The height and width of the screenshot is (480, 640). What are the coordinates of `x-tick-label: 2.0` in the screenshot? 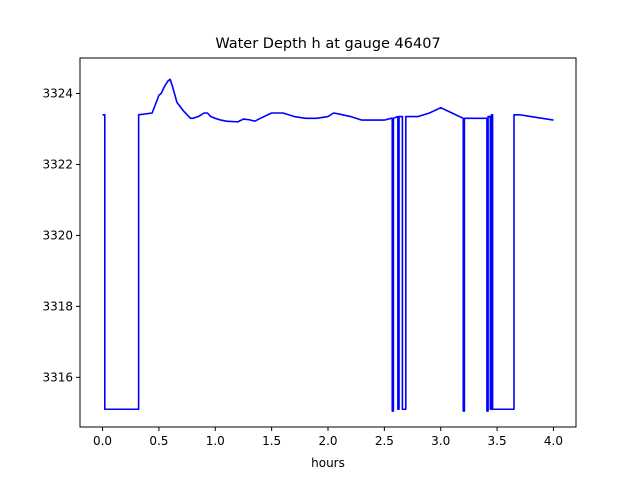 It's located at (327, 441).